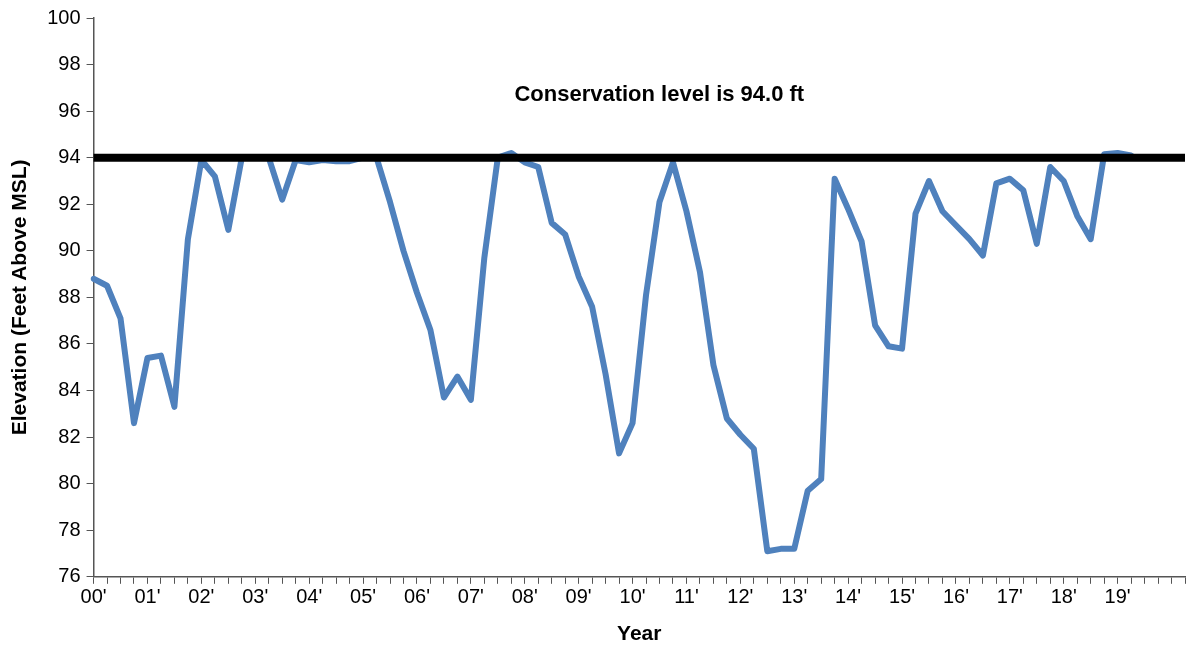  What do you see at coordinates (794, 596) in the screenshot?
I see `x-tick-label: 13'` at bounding box center [794, 596].